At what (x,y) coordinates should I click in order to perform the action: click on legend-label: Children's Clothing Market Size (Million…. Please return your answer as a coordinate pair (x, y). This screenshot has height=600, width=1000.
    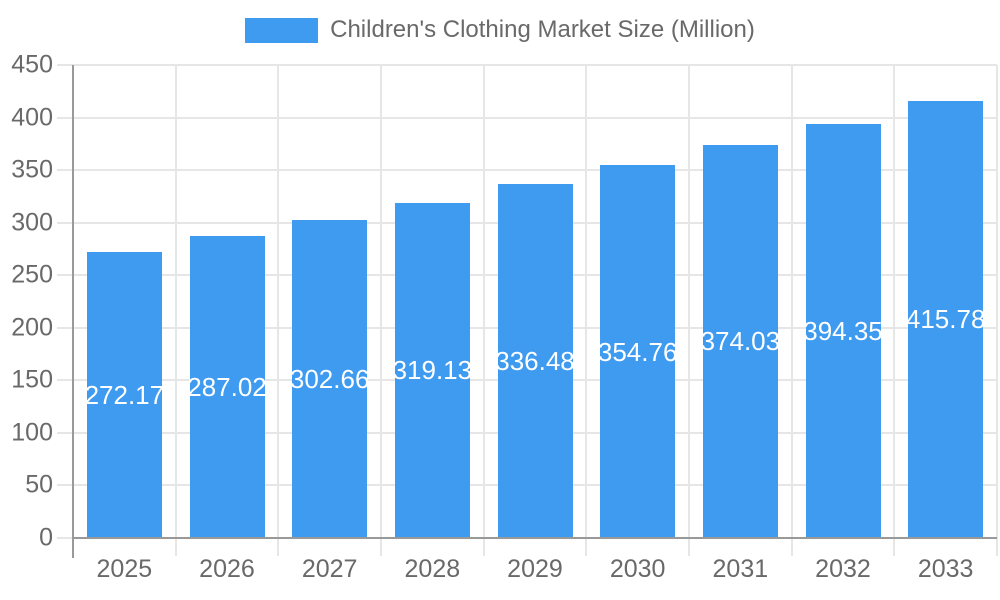
    Looking at the image, I should click on (542, 29).